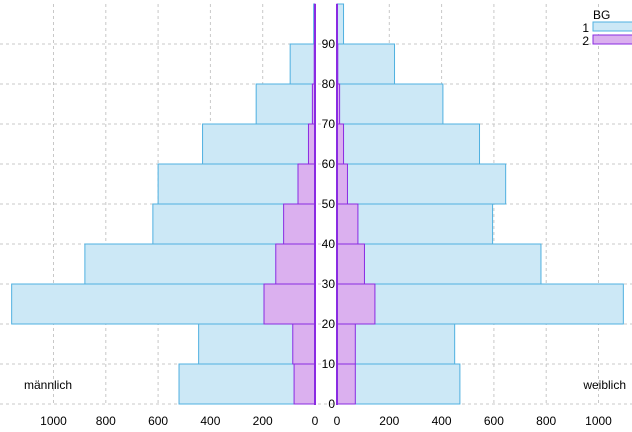  I want to click on right-side-label: weiblich, so click(604, 385).